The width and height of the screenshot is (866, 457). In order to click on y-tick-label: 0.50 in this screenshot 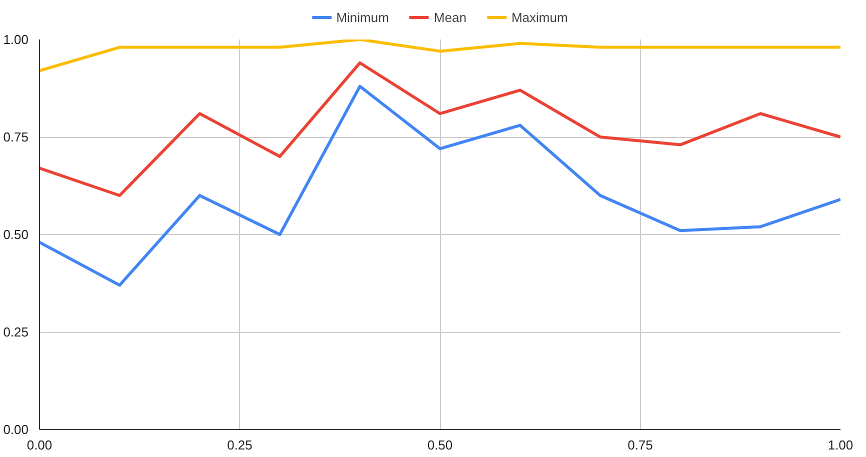, I will do `click(16, 234)`.